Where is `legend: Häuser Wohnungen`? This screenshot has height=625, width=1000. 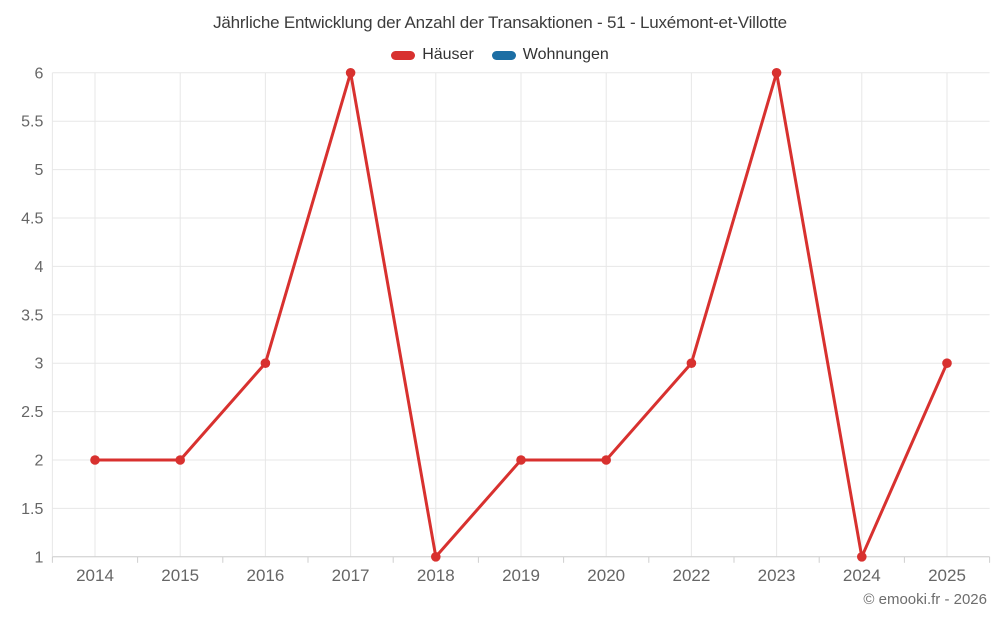 legend: Häuser Wohnungen is located at coordinates (500, 55).